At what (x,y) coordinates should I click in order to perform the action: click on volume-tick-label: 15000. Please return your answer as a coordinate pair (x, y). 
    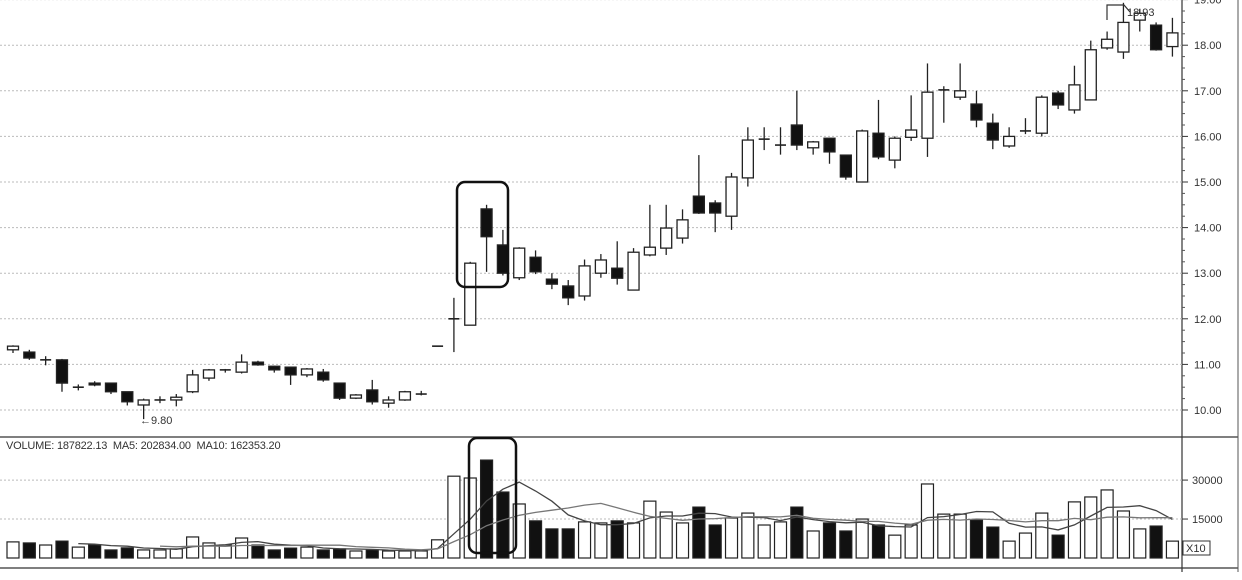
    Looking at the image, I should click on (1207, 520).